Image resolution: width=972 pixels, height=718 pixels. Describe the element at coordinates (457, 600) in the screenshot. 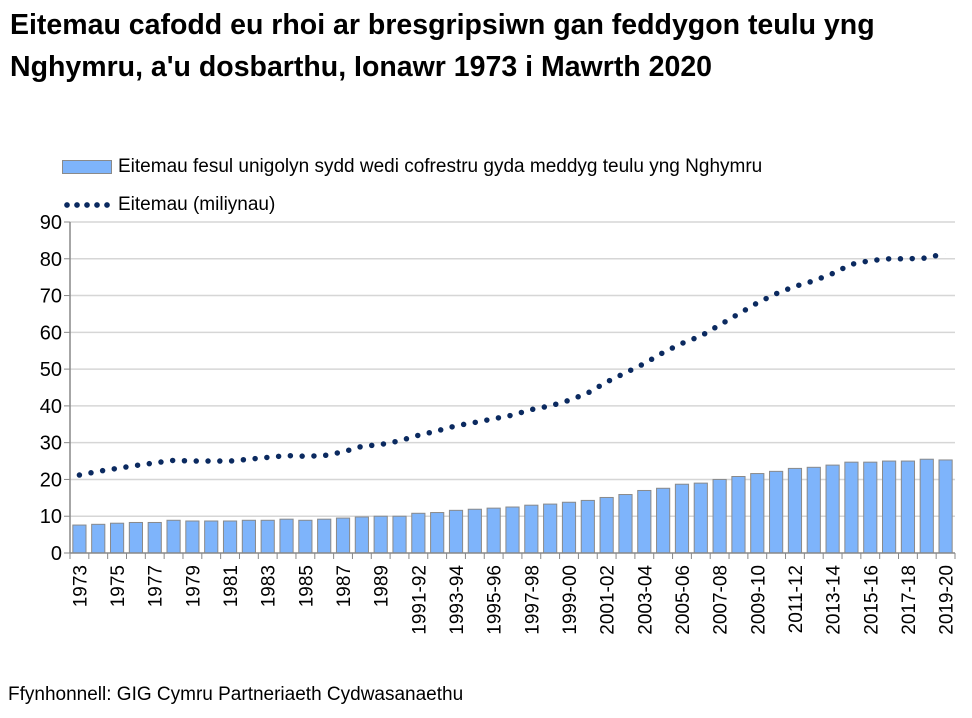

I see `x-tick-label: 1993-94` at that location.